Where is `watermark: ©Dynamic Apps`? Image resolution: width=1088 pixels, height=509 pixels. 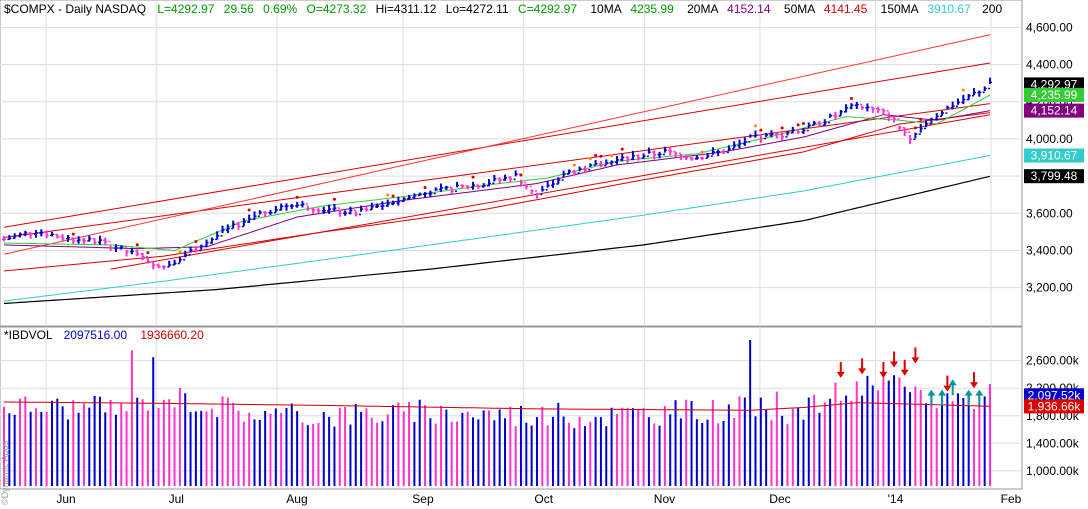
watermark: ©Dynamic Apps is located at coordinates (5, 472).